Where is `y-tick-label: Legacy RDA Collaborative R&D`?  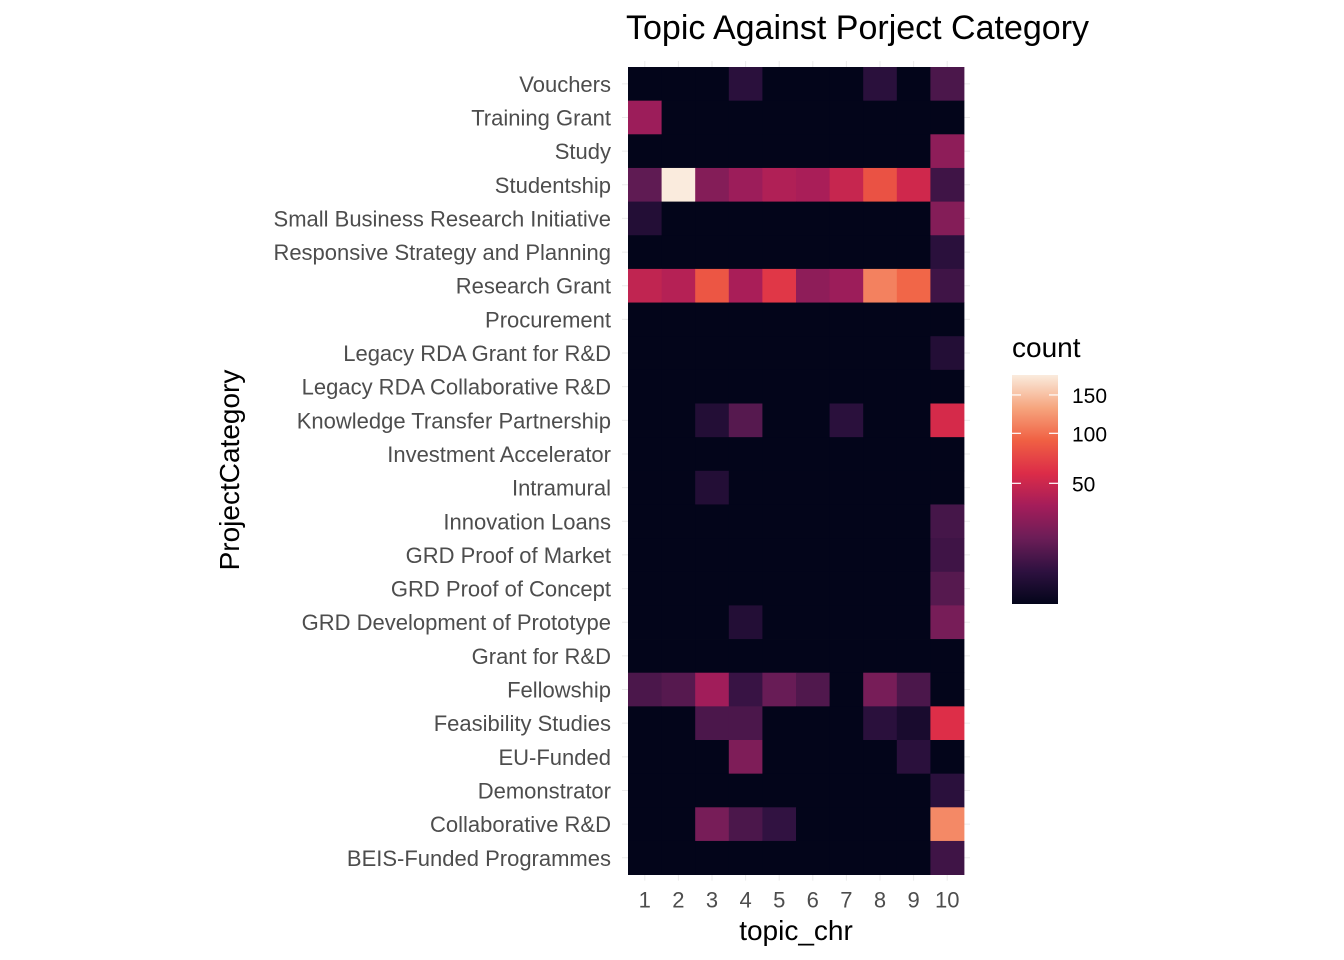 y-tick-label: Legacy RDA Collaborative R&D is located at coordinates (456, 387).